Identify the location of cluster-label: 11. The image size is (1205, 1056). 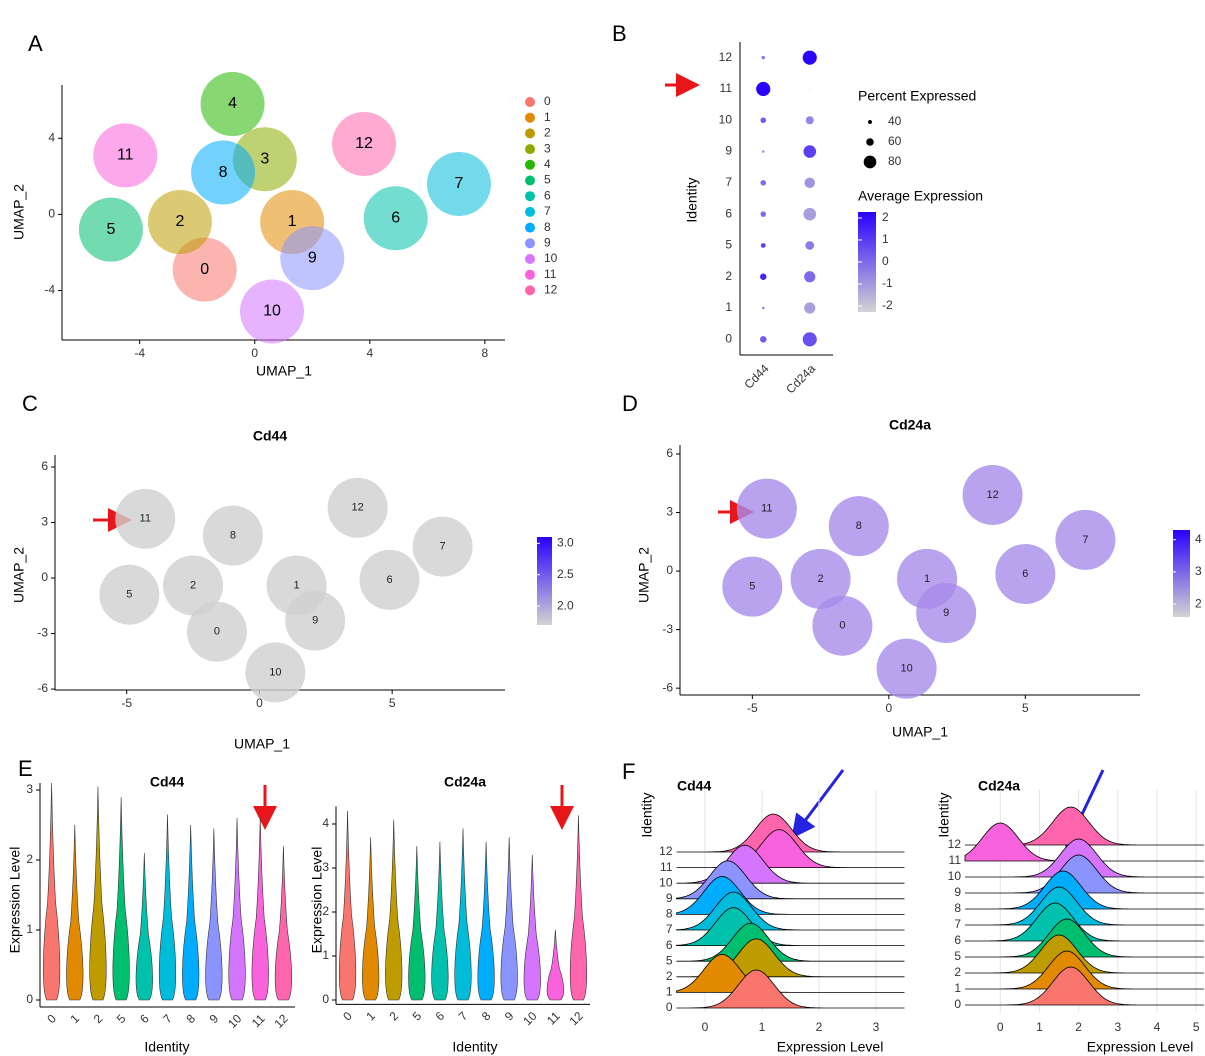
(125, 155).